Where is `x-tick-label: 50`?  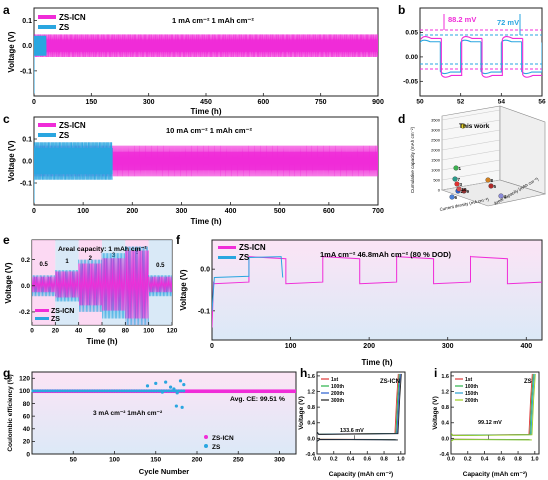
x-tick-label: 50 is located at coordinates (74, 460).